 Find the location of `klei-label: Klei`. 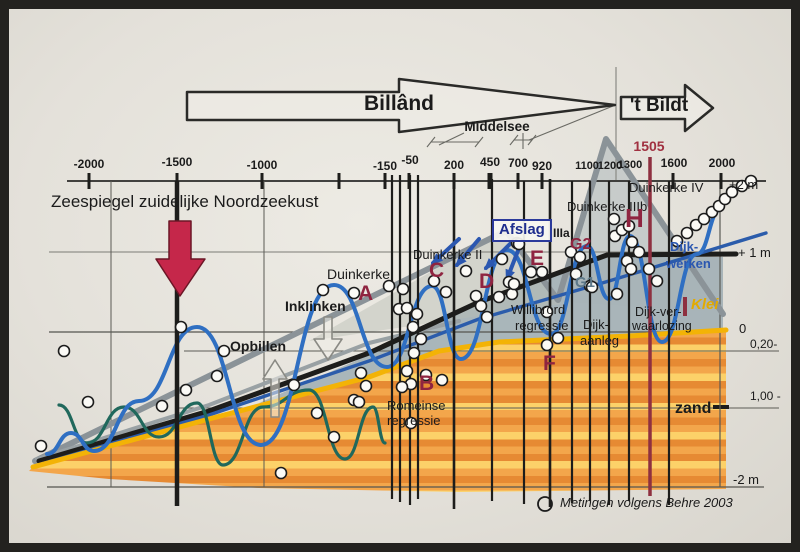

klei-label: Klei is located at coordinates (705, 304).